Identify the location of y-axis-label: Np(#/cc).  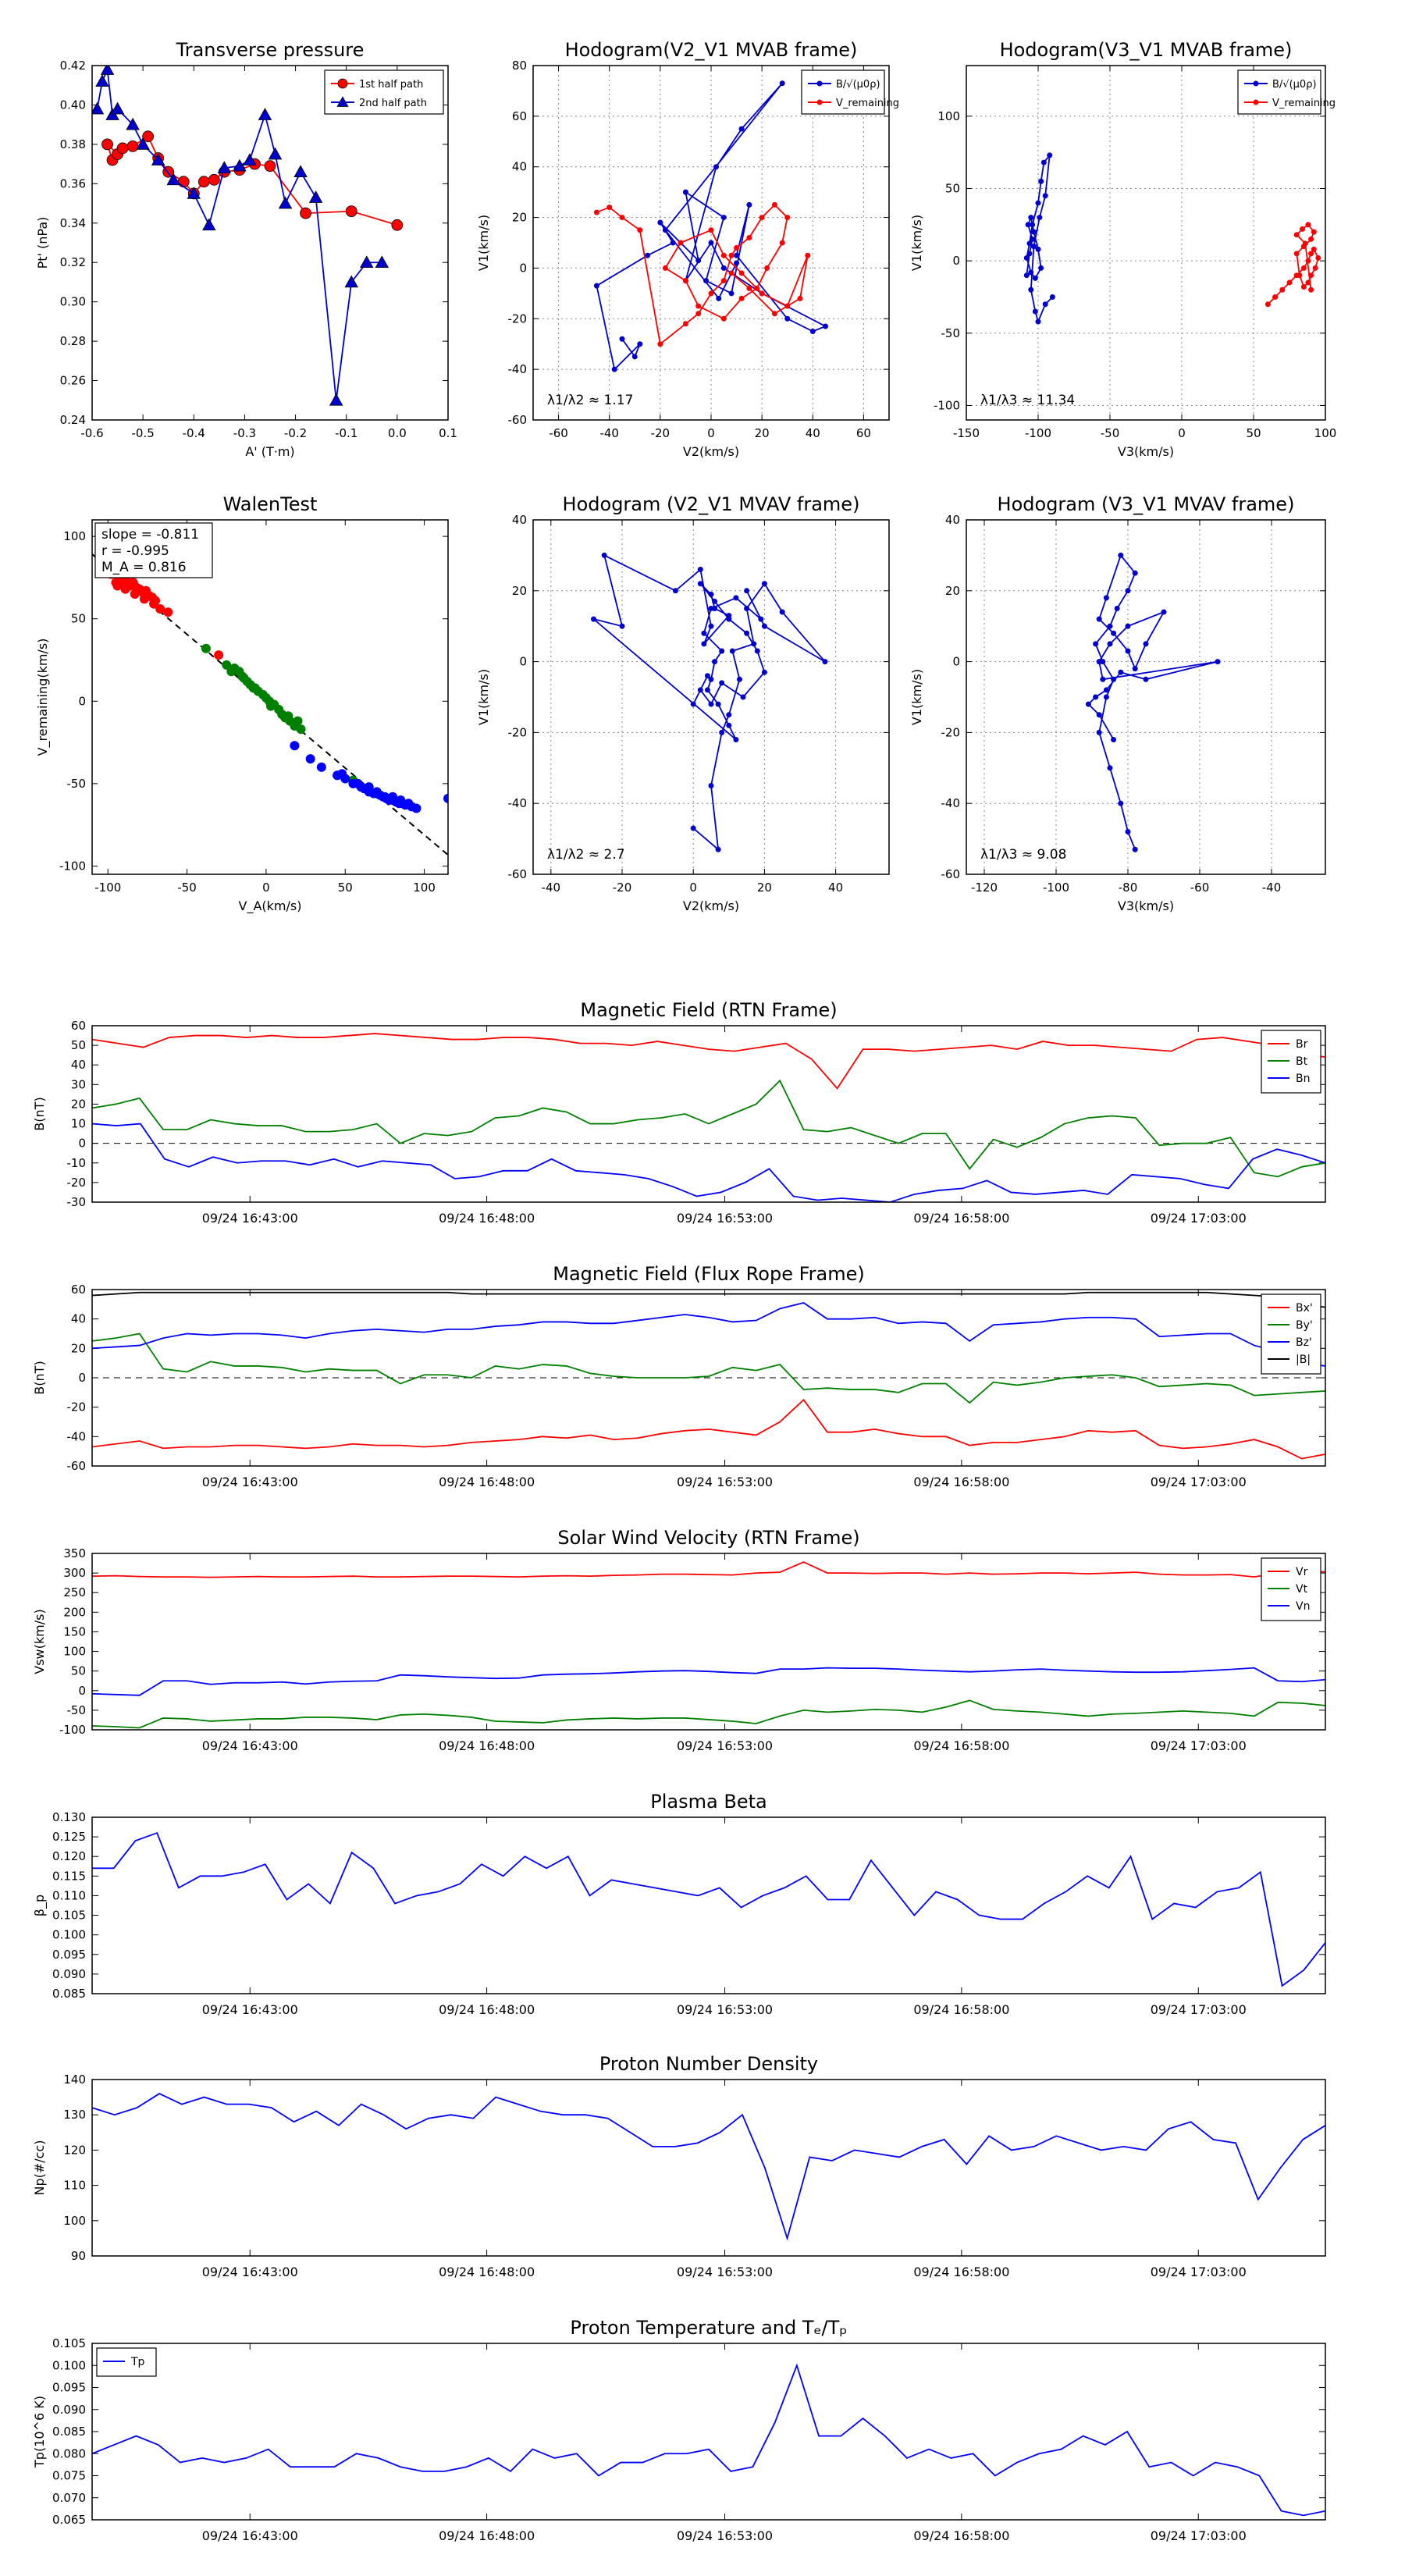
(40, 2168).